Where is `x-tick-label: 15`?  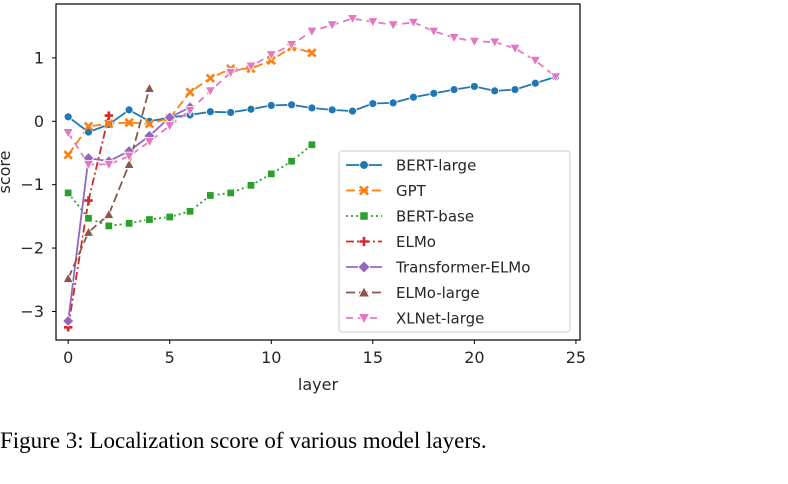 x-tick-label: 15 is located at coordinates (373, 357).